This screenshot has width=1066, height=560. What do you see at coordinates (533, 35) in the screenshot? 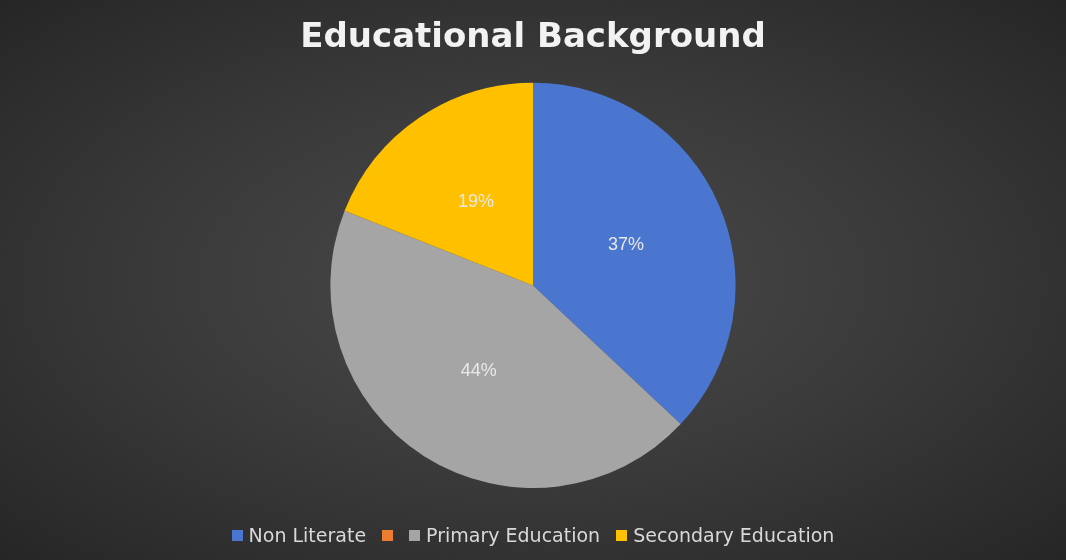
I see `chart-title: Educational Background` at bounding box center [533, 35].